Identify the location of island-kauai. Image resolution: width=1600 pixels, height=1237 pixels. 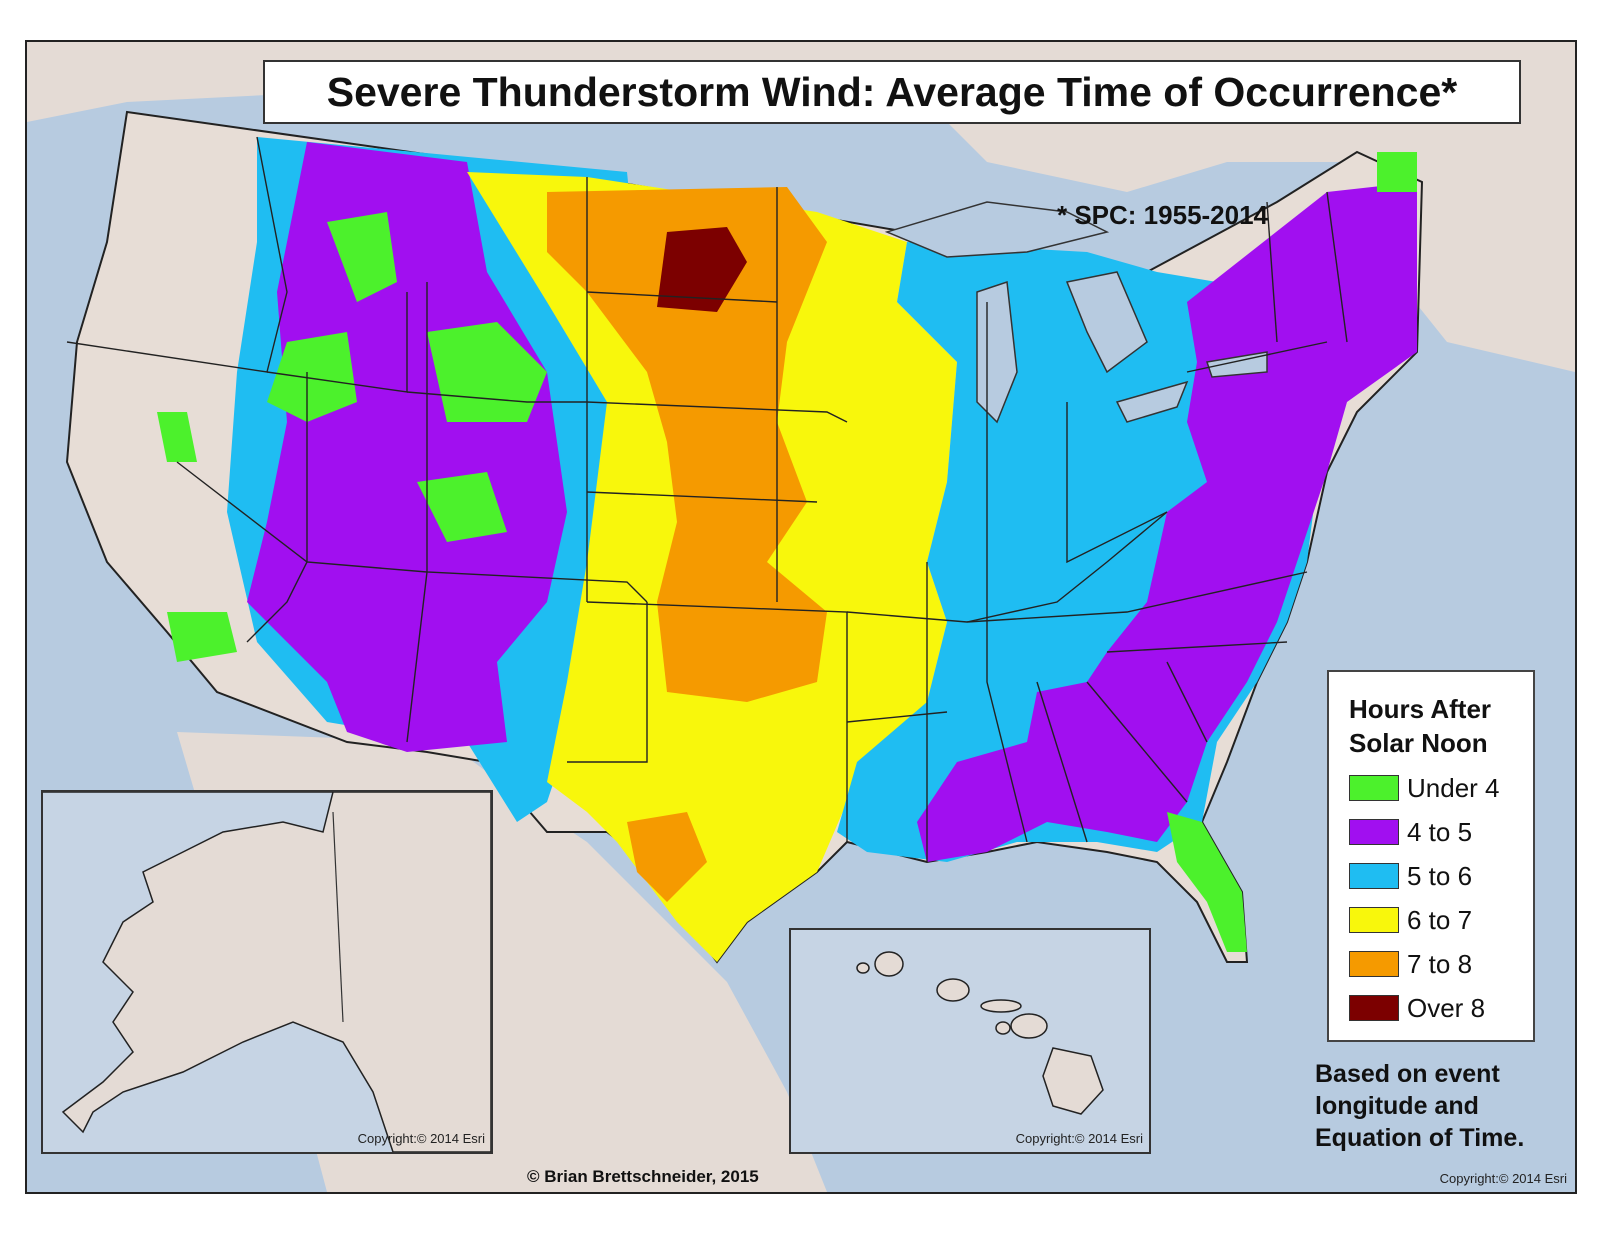
(889, 964).